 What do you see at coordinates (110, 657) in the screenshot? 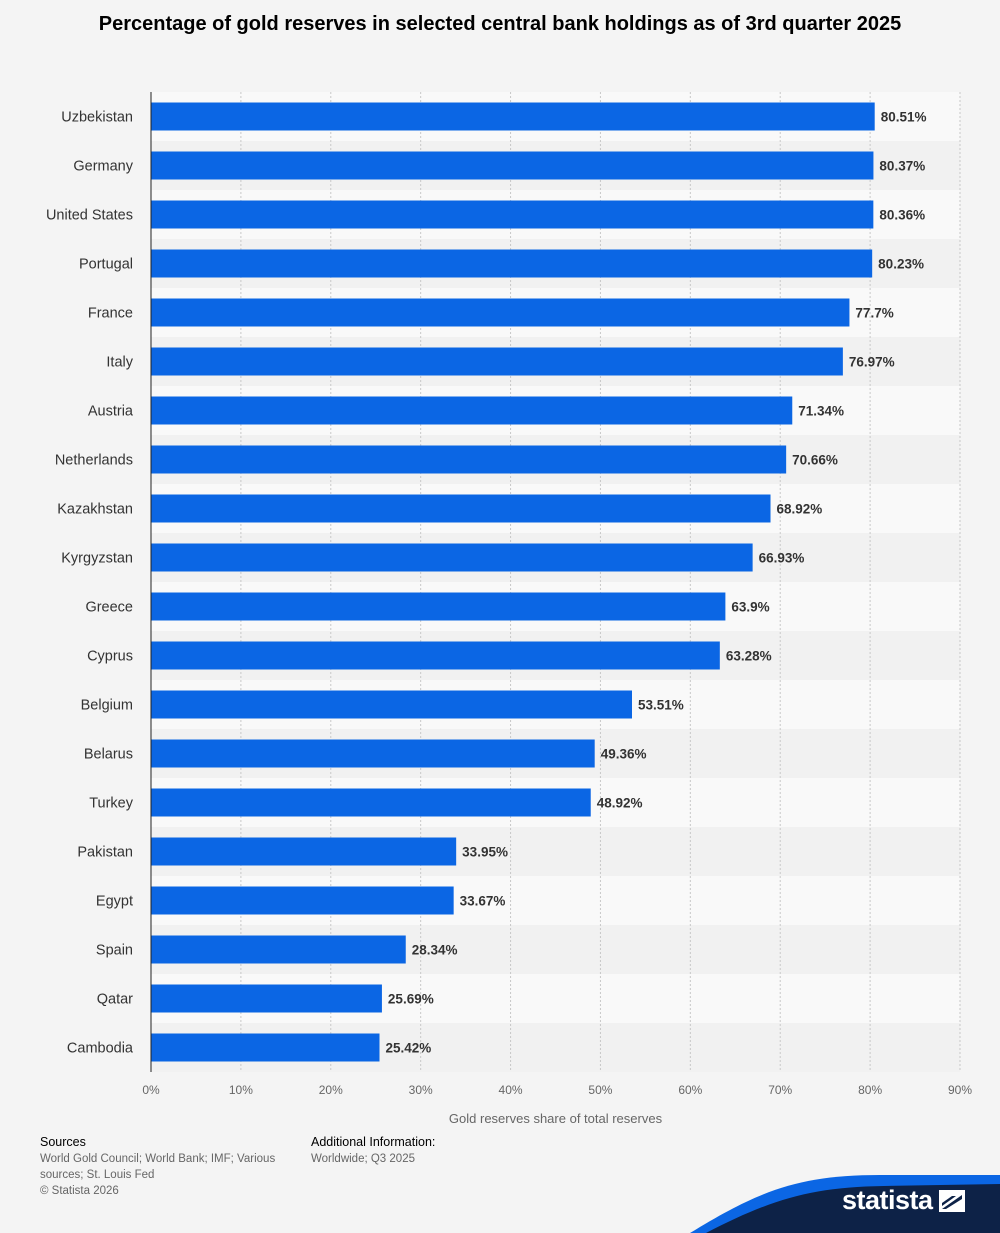
I see `category-label: Cyprus` at bounding box center [110, 657].